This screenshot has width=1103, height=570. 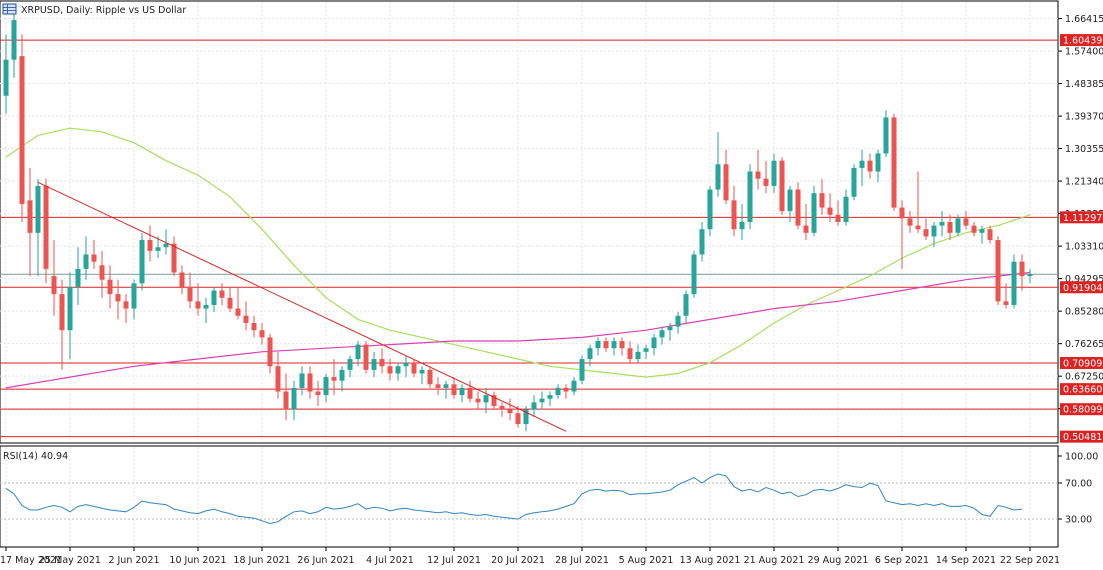 I want to click on level-badge-label: 0.70909, so click(x=1082, y=363).